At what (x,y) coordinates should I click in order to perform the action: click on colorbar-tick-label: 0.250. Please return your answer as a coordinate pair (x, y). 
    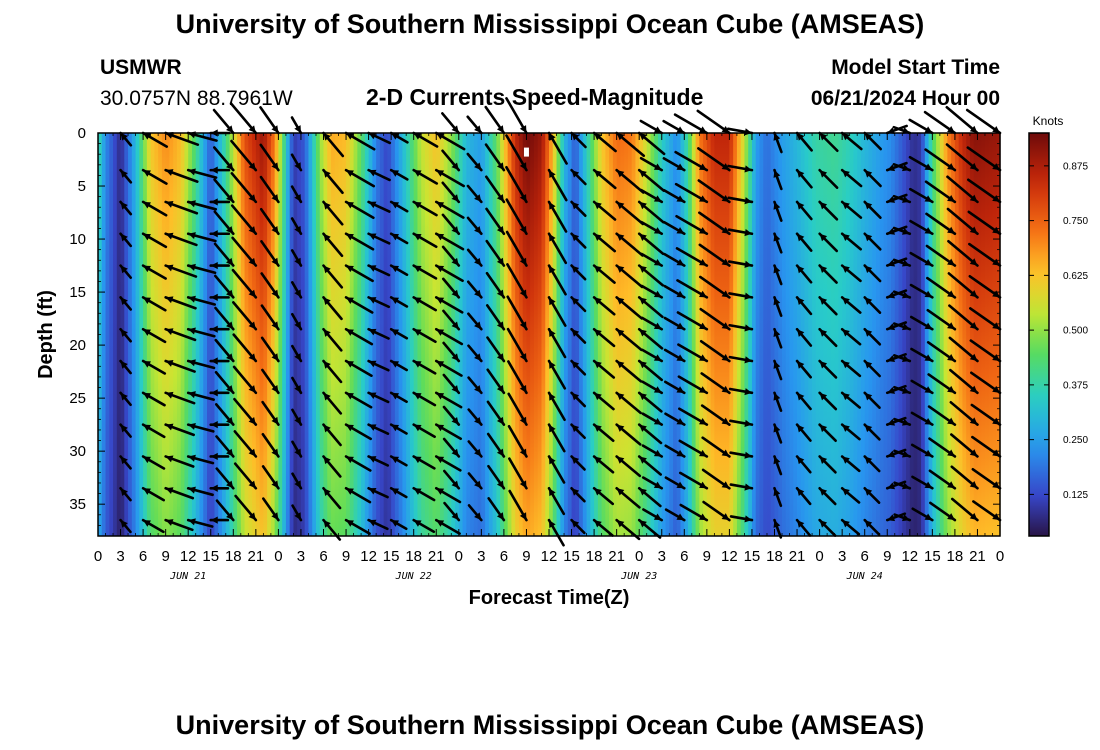
    Looking at the image, I should click on (1075, 440).